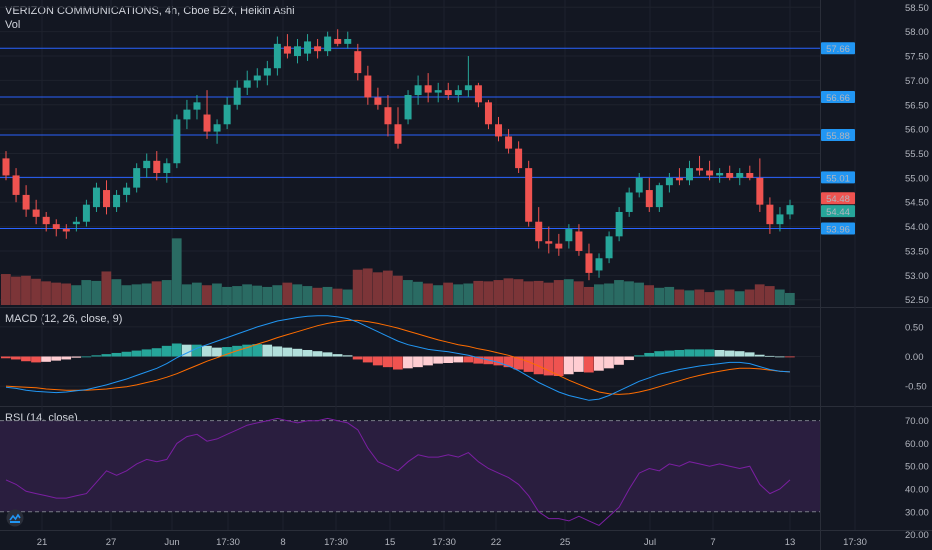 The width and height of the screenshot is (932, 550). Describe the element at coordinates (82, 11) in the screenshot. I see `symbol-name: VERIZON COMMUNICATIONS` at that location.